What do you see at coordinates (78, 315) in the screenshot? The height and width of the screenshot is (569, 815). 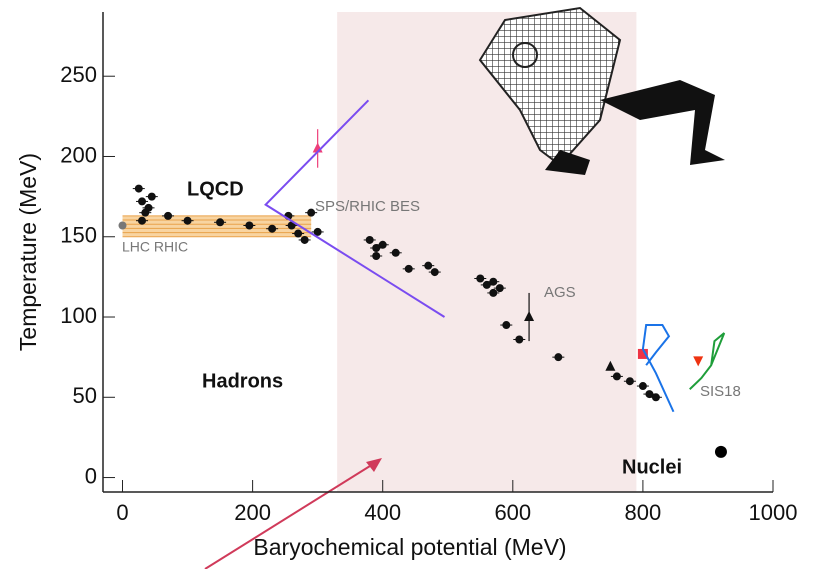 I see `y-tick-label: 100` at bounding box center [78, 315].